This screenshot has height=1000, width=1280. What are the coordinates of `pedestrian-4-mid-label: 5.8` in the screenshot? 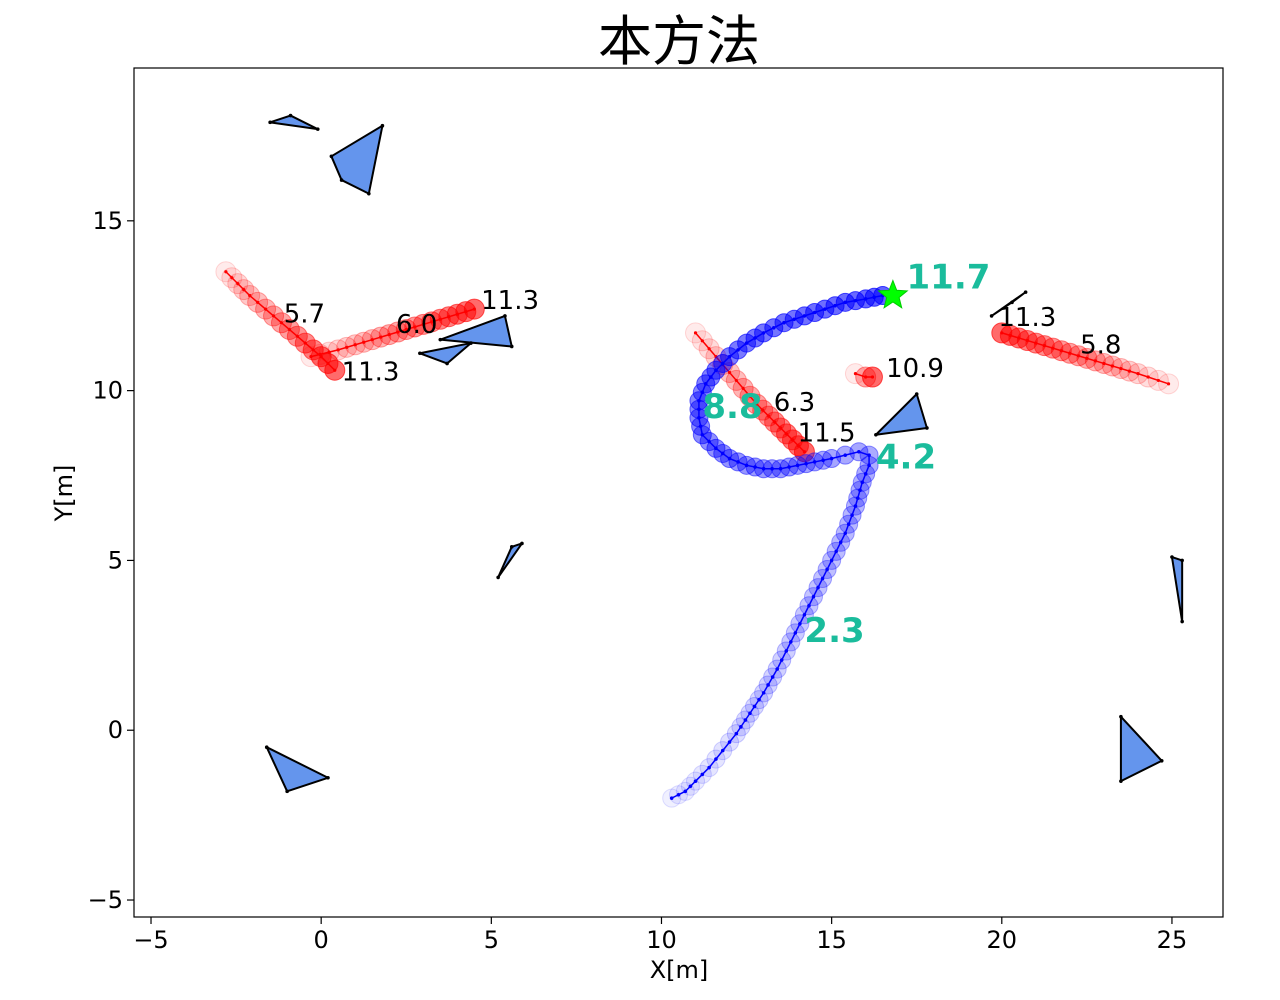 It's located at (1100, 345).